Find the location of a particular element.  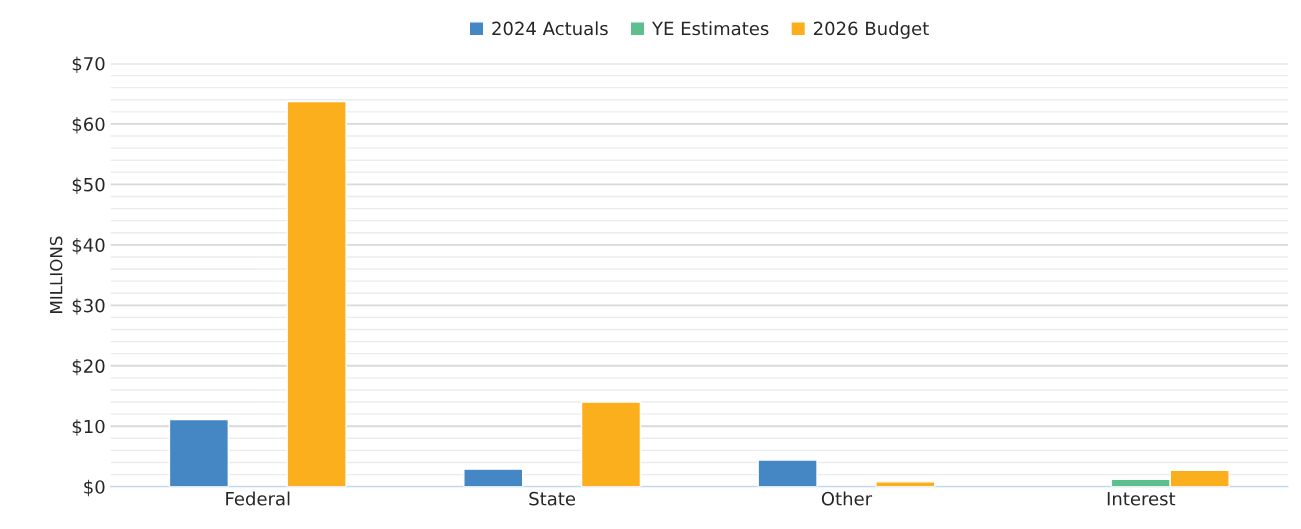

y-tick-label: $0 is located at coordinates (94, 488).